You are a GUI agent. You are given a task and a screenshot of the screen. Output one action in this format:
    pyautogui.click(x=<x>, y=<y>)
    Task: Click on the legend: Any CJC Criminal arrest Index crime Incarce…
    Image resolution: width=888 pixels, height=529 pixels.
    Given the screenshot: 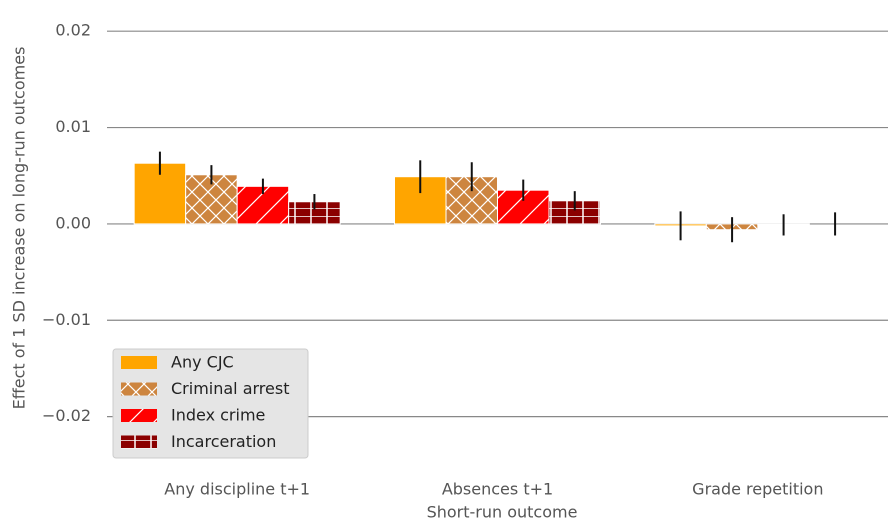 What is the action you would take?
    pyautogui.click(x=210, y=403)
    